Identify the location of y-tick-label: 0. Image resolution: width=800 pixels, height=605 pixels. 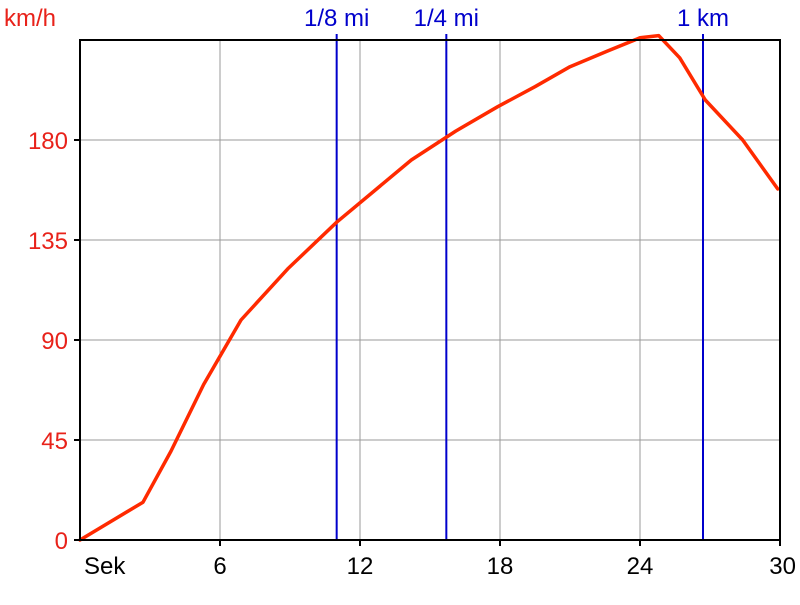
(61, 541).